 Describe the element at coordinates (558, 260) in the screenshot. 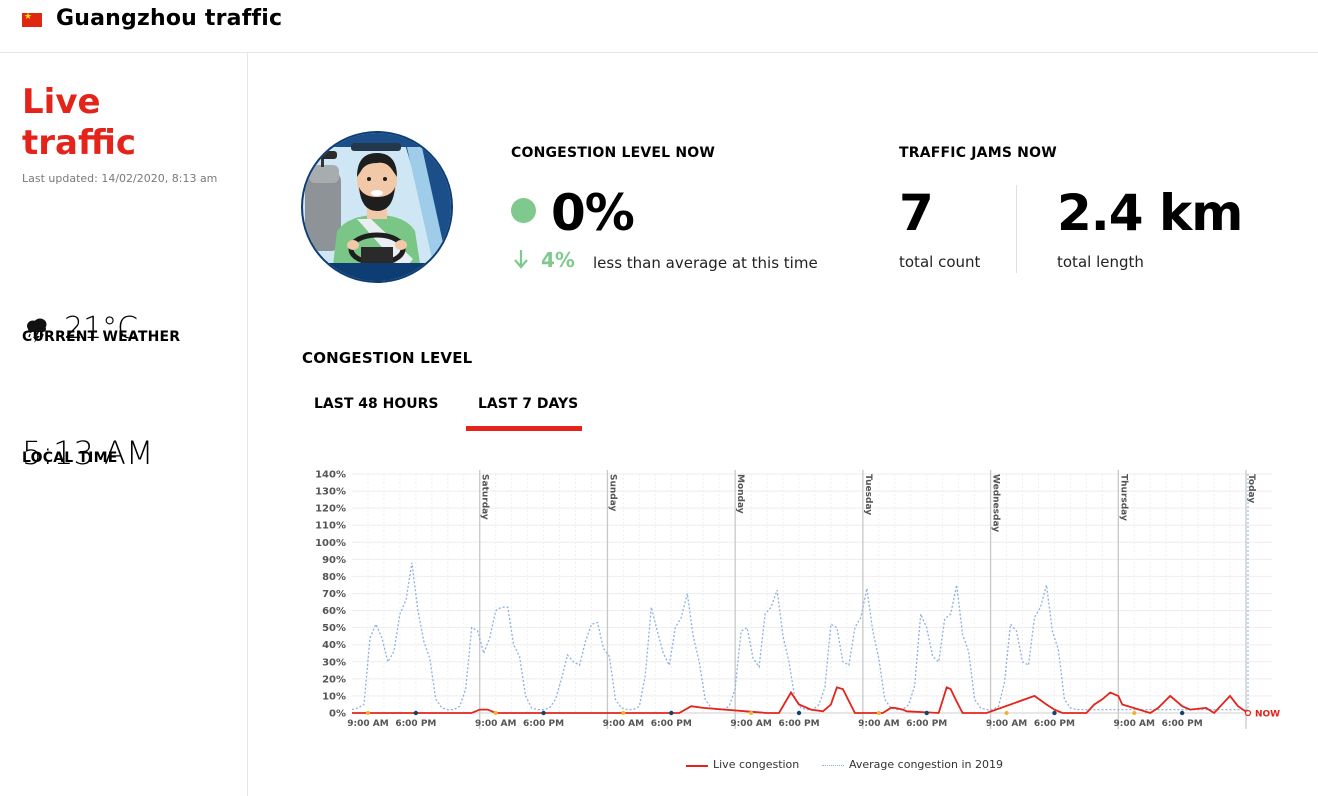

I see `trend-value: 4%` at that location.